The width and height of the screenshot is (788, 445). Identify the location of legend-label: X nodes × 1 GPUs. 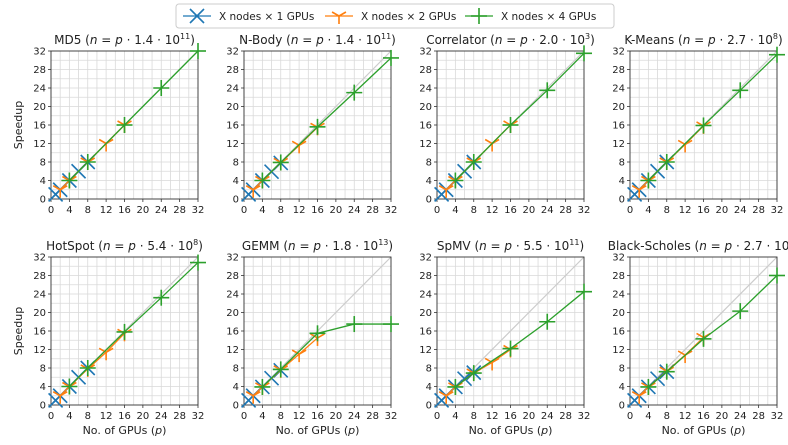
(266, 17).